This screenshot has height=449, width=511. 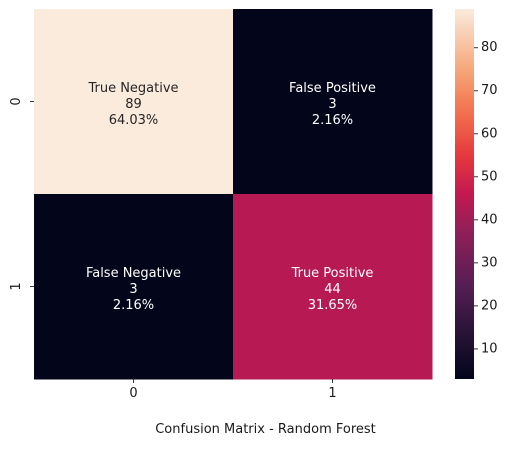 I want to click on cell-label: True Positive, so click(x=332, y=273).